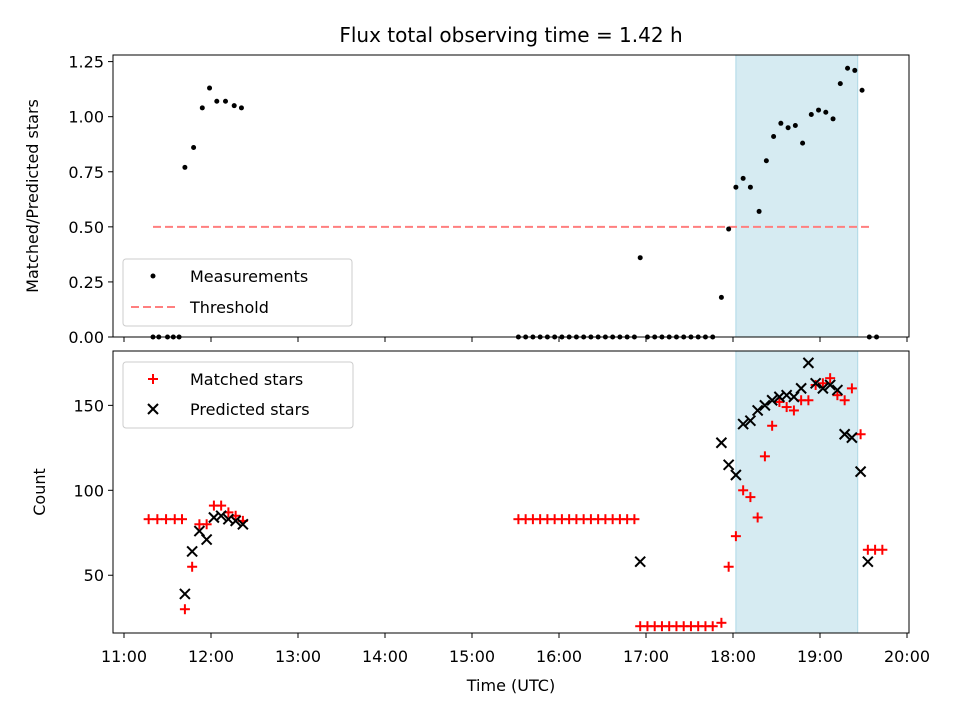  I want to click on bottom-xtick-label: 11:00, so click(124, 656).